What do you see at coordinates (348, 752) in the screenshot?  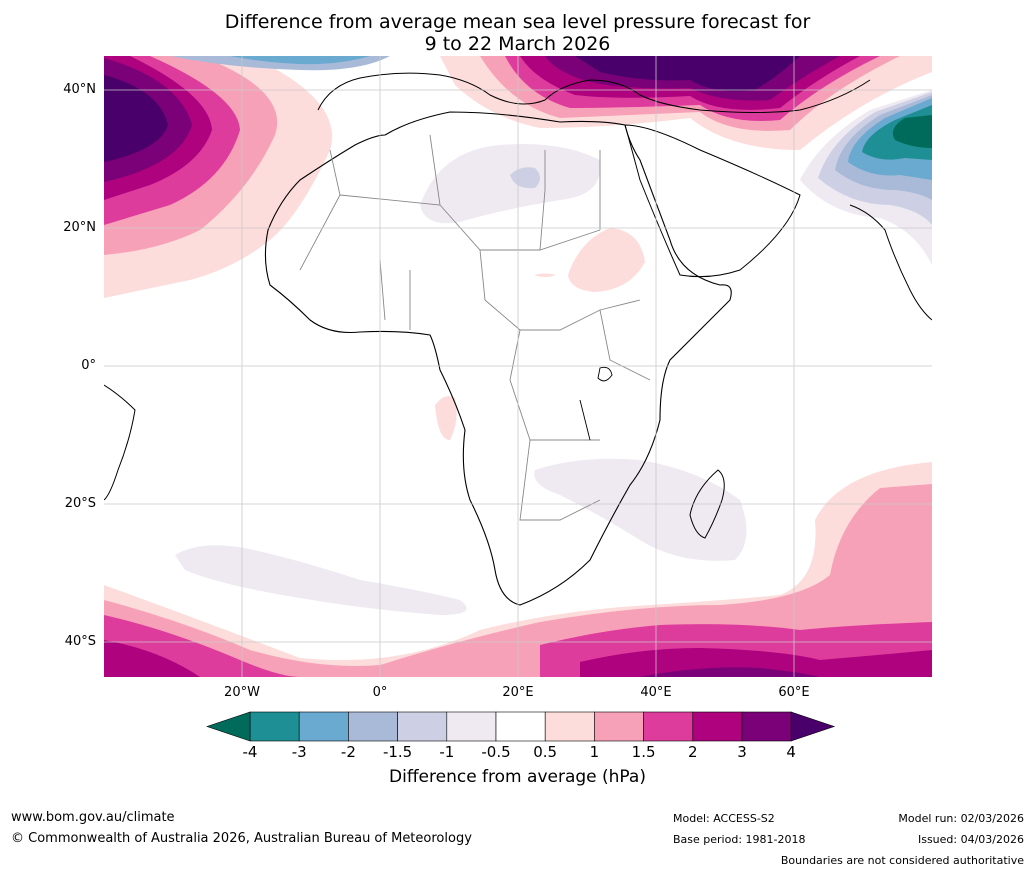 I see `colorbar-tick: -2` at bounding box center [348, 752].